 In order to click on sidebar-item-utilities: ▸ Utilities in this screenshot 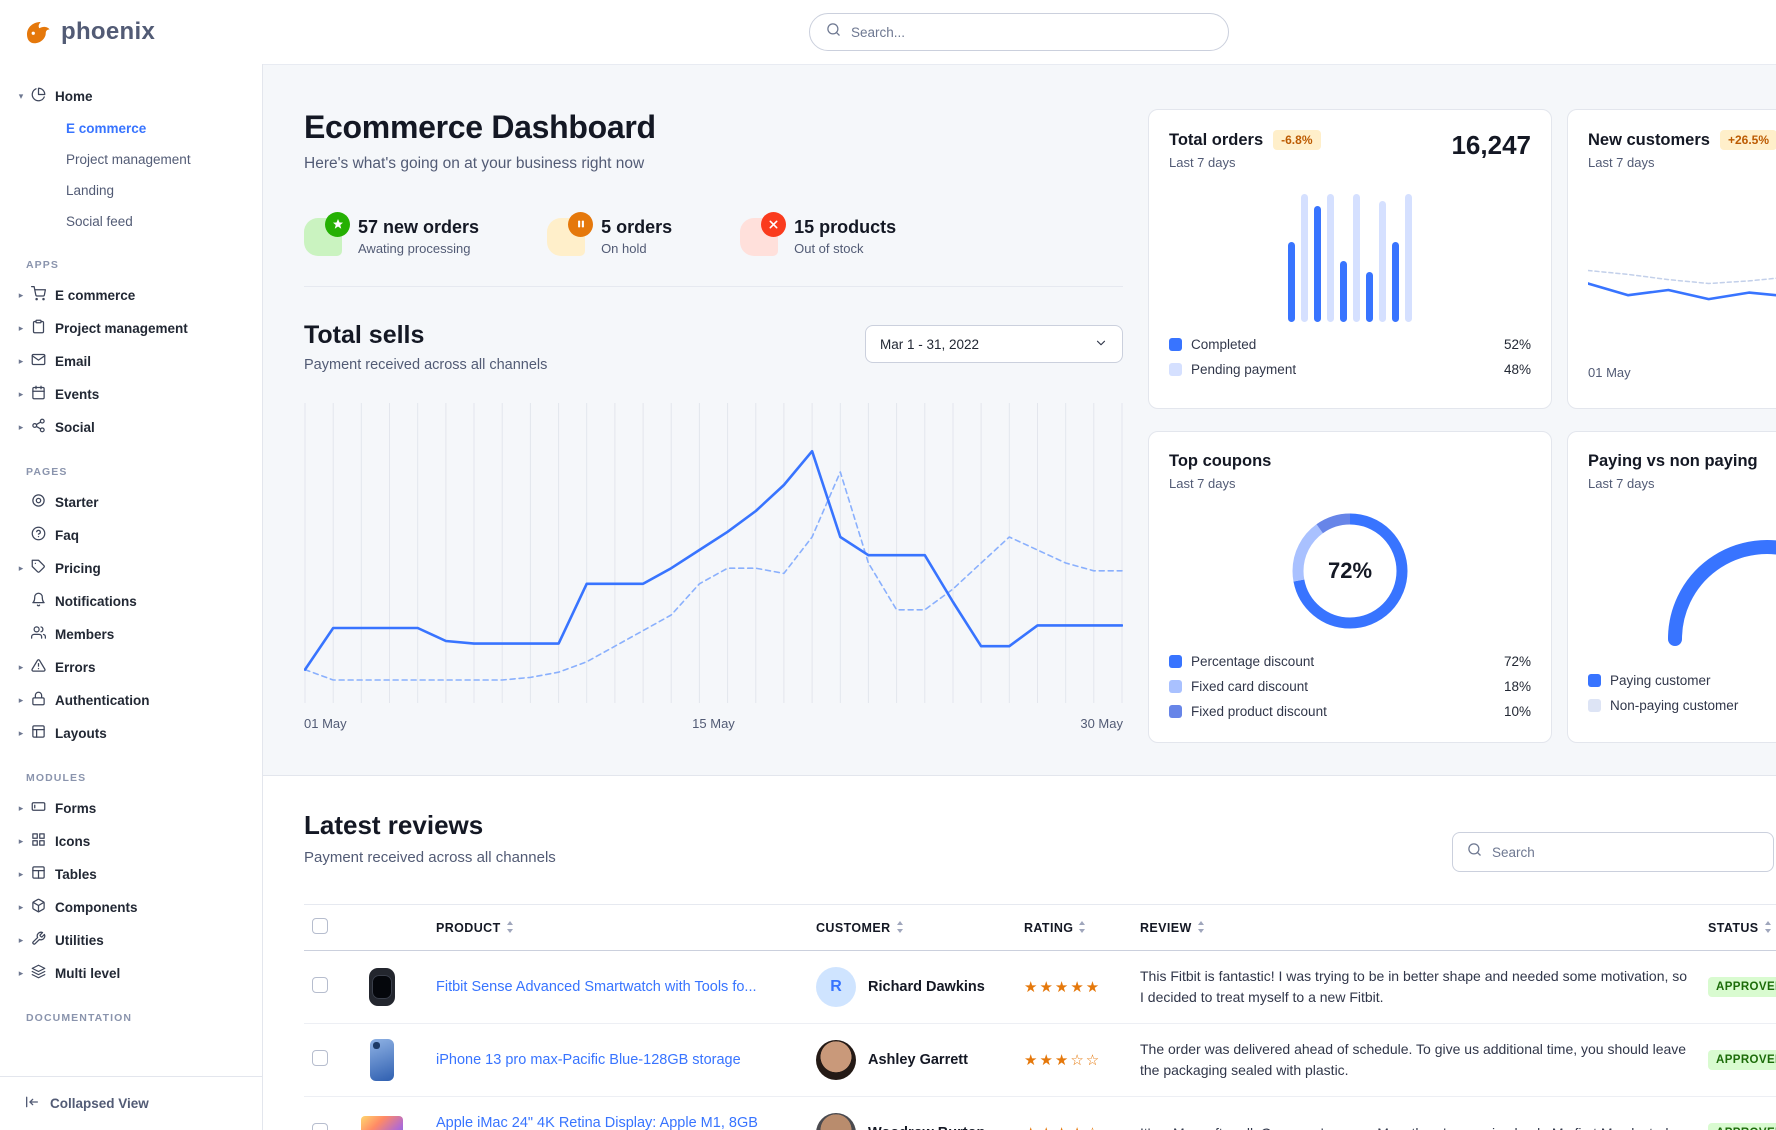, I will do `click(131, 940)`.